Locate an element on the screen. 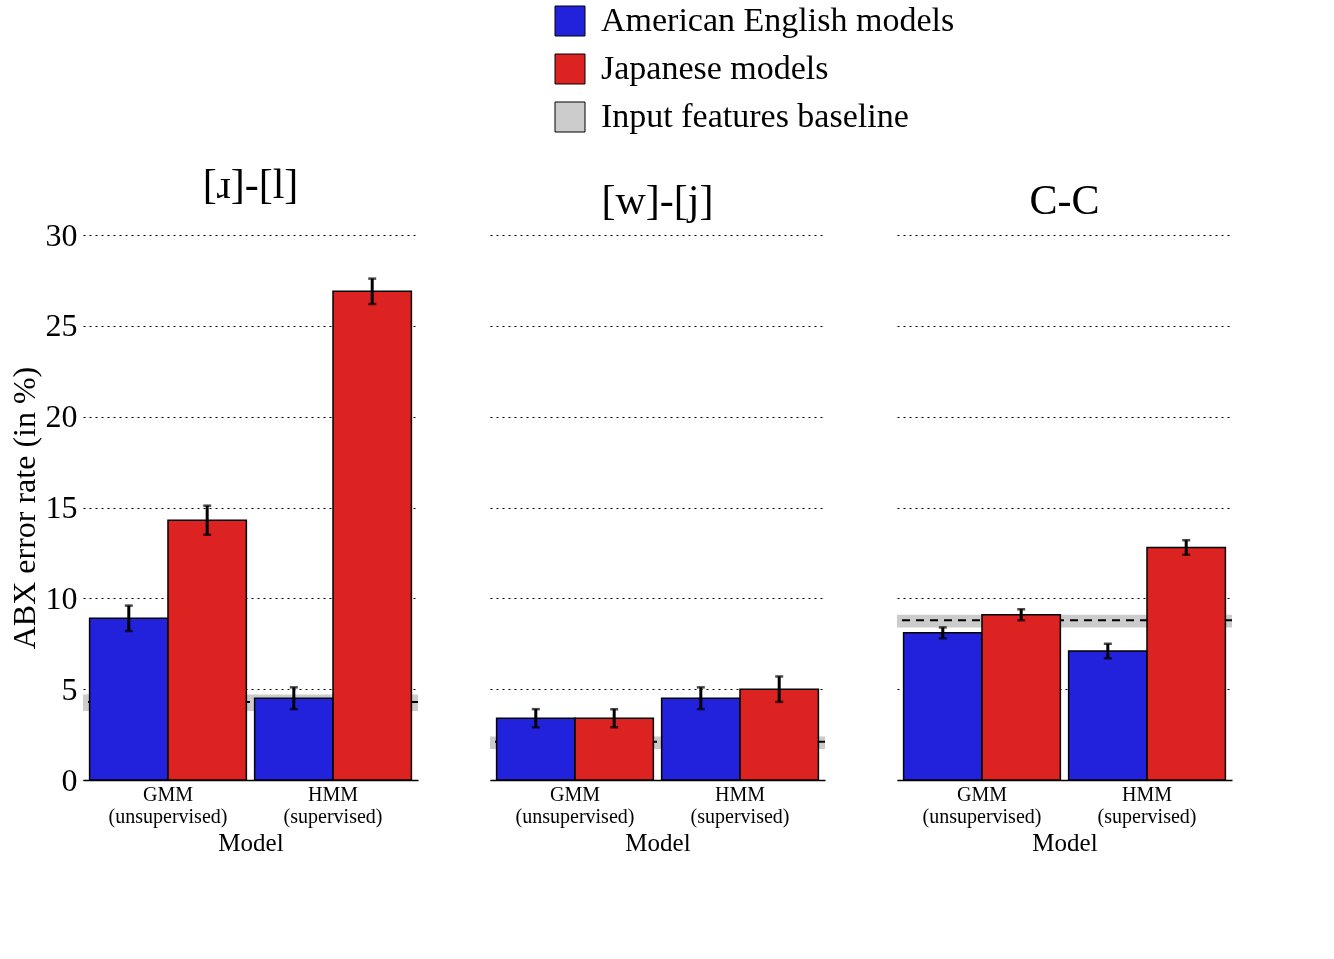 The height and width of the screenshot is (959, 1334). y-axis-title: ABX error rate (in %) is located at coordinates (23, 508).